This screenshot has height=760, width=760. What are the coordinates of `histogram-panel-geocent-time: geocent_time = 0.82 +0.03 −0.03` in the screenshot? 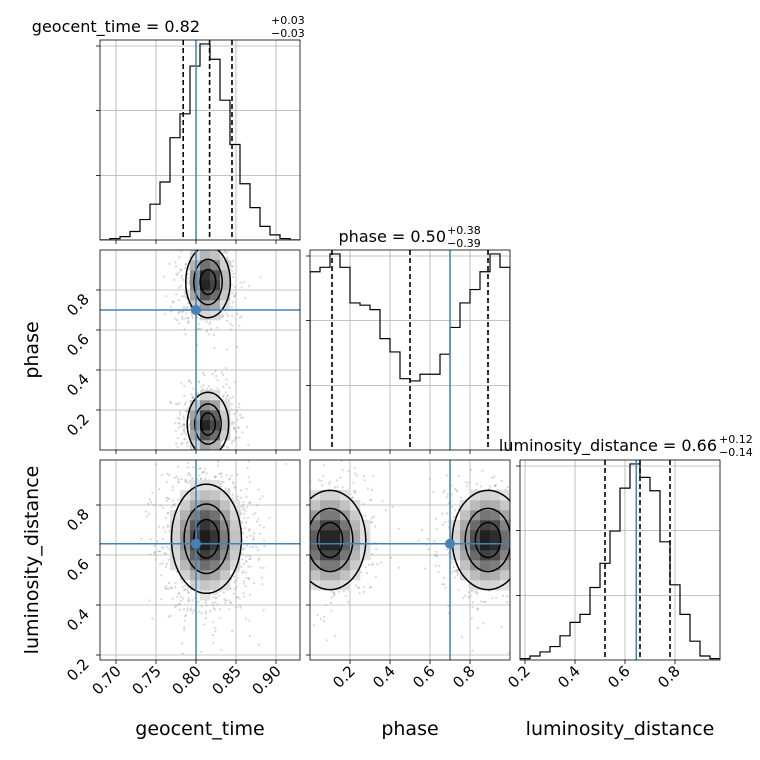 It's located at (168, 129).